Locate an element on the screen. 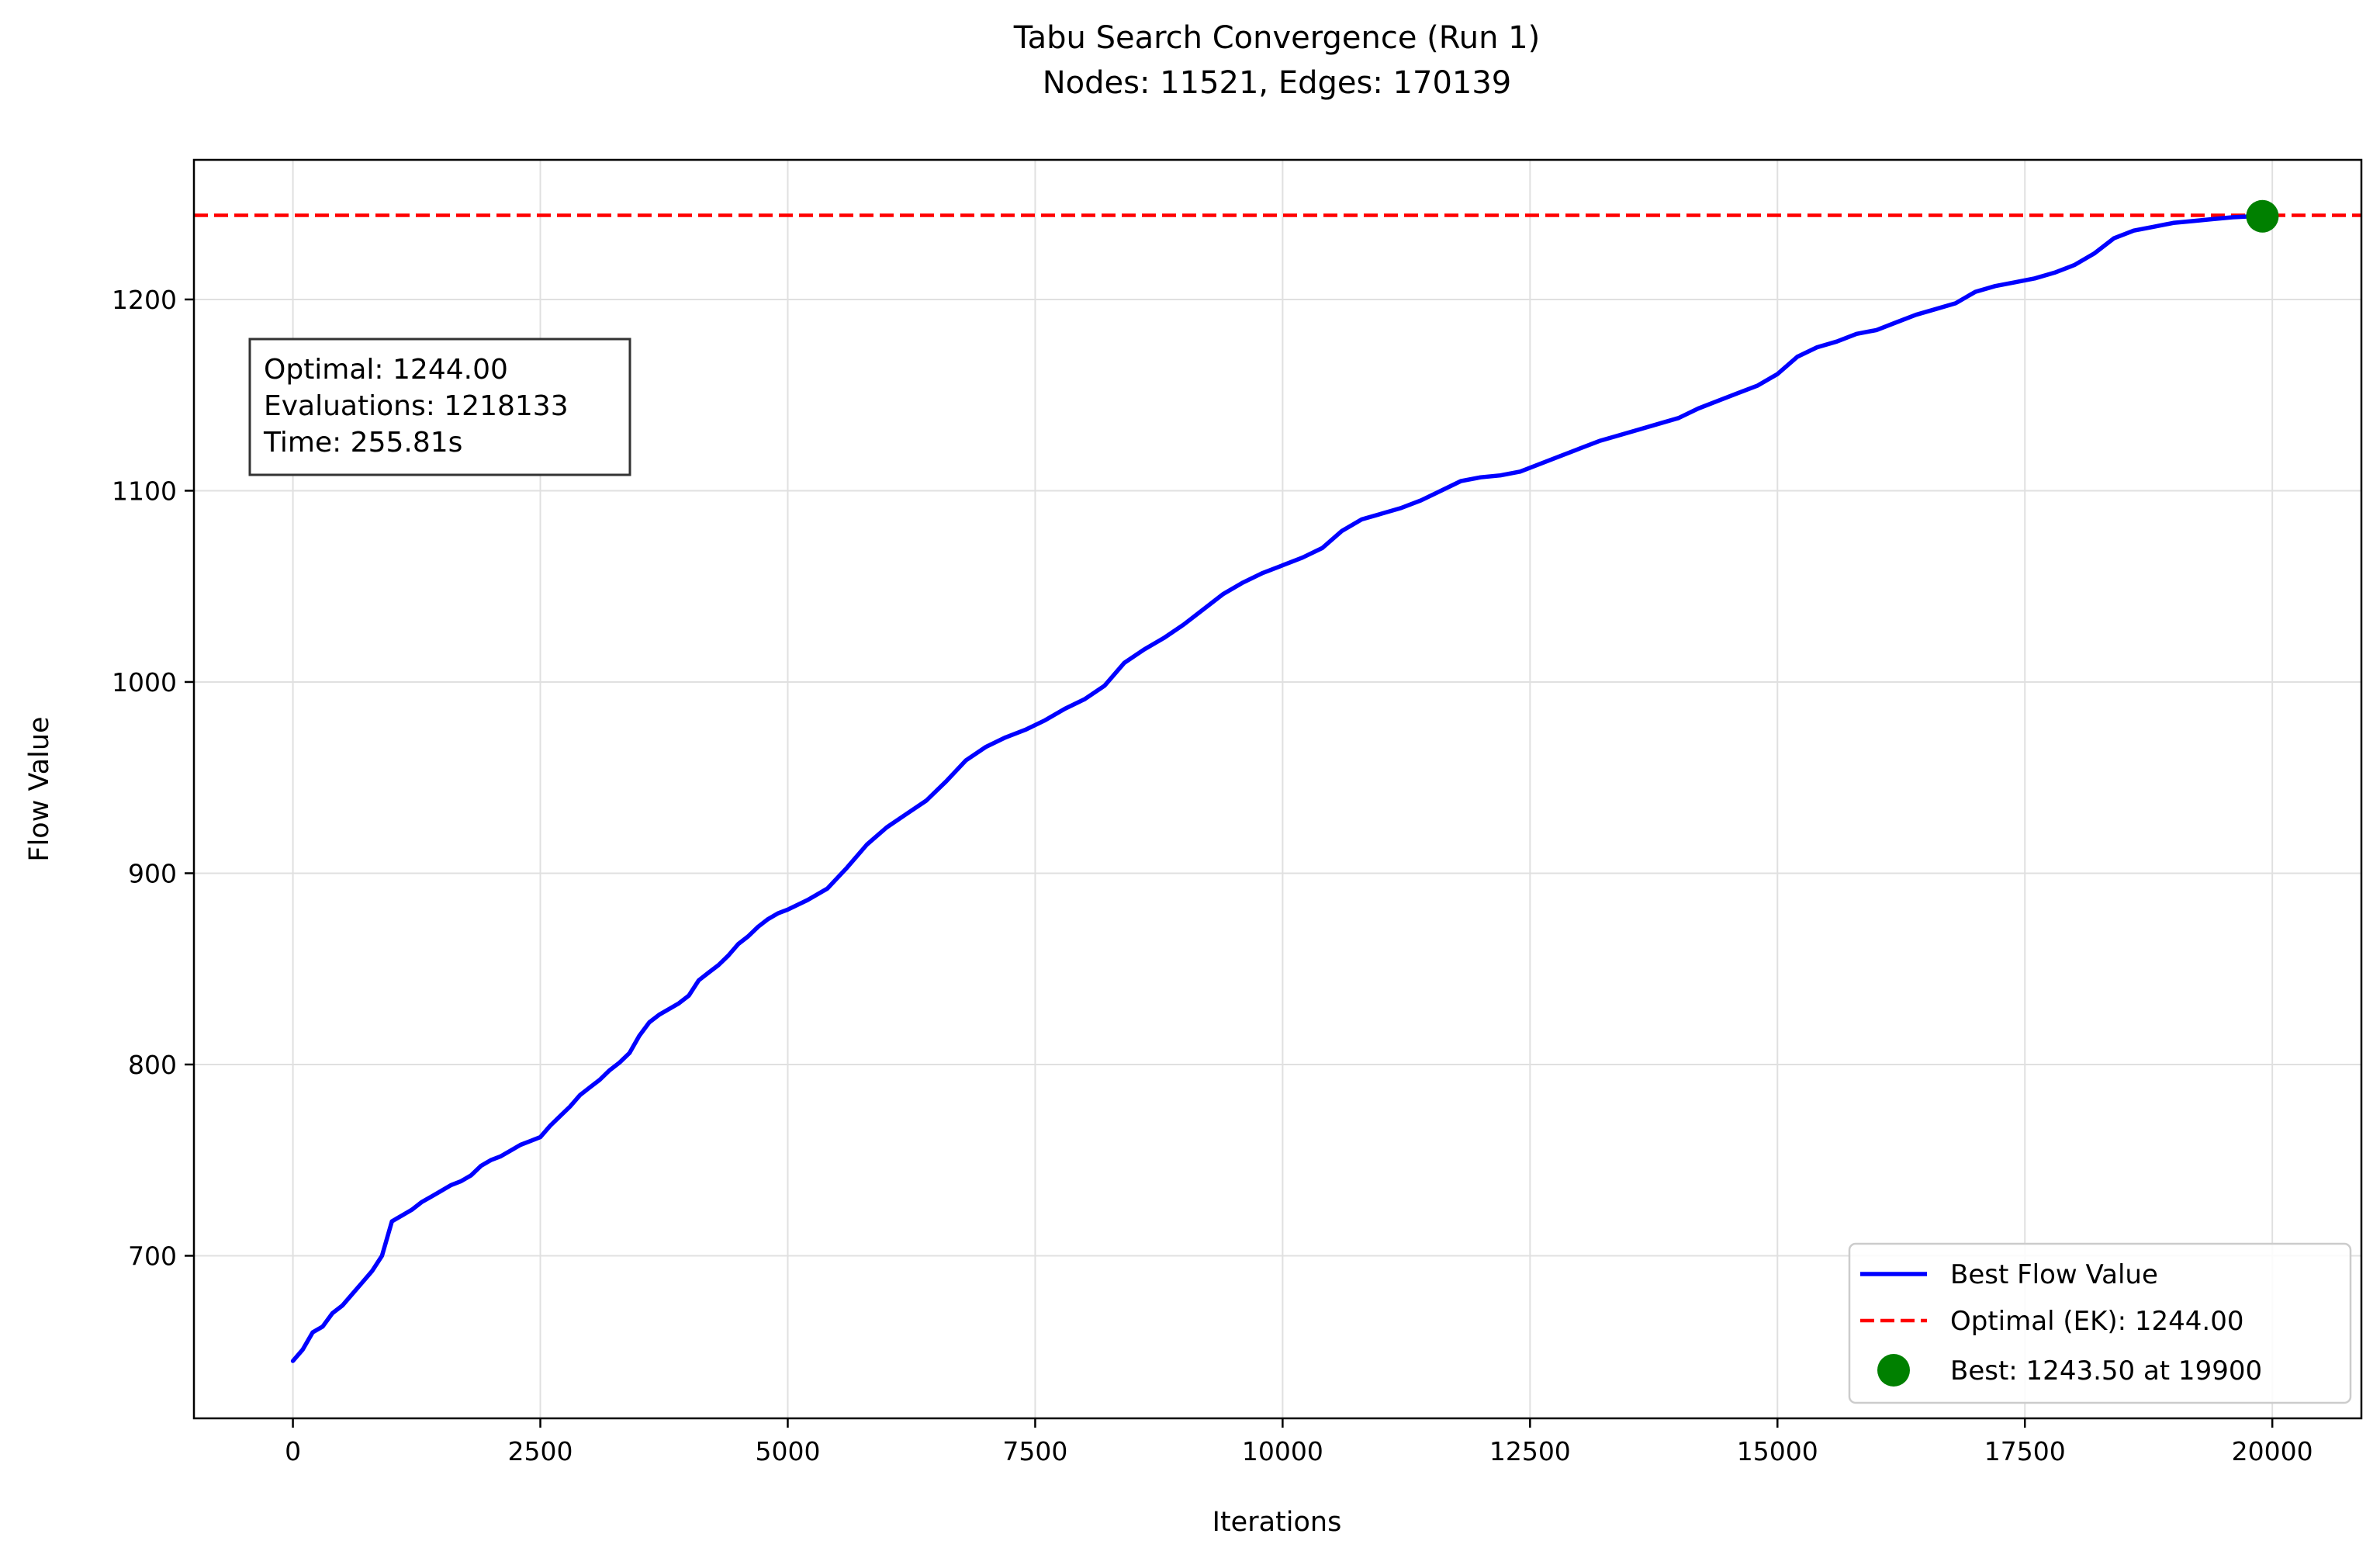 The width and height of the screenshot is (2380, 1558). chart-subtitle: Nodes: 11521, Edges: 170139 is located at coordinates (1278, 83).